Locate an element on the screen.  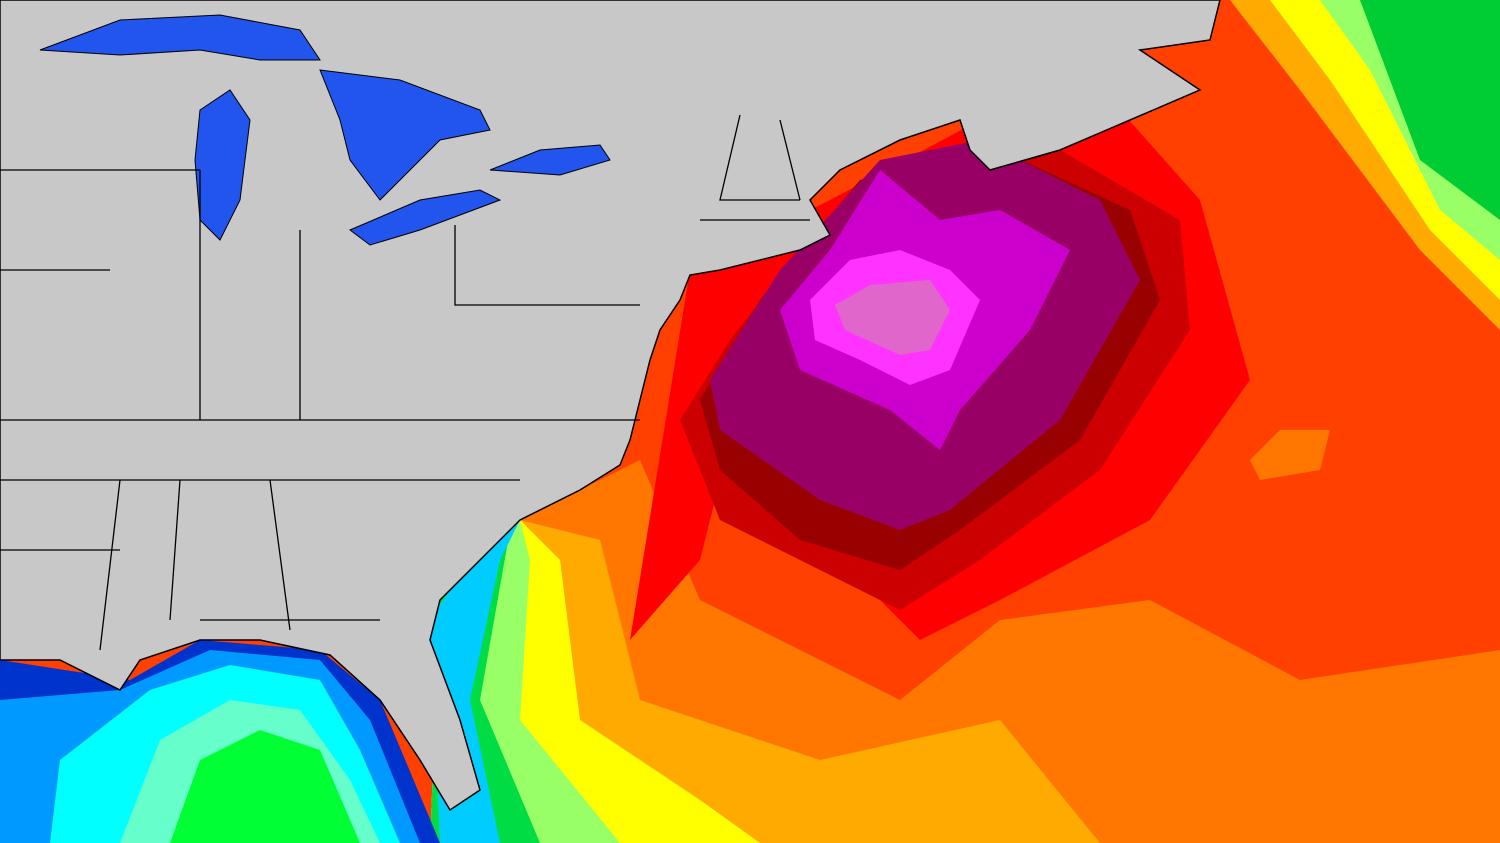
band-green-ne is located at coordinates (1430, 110).